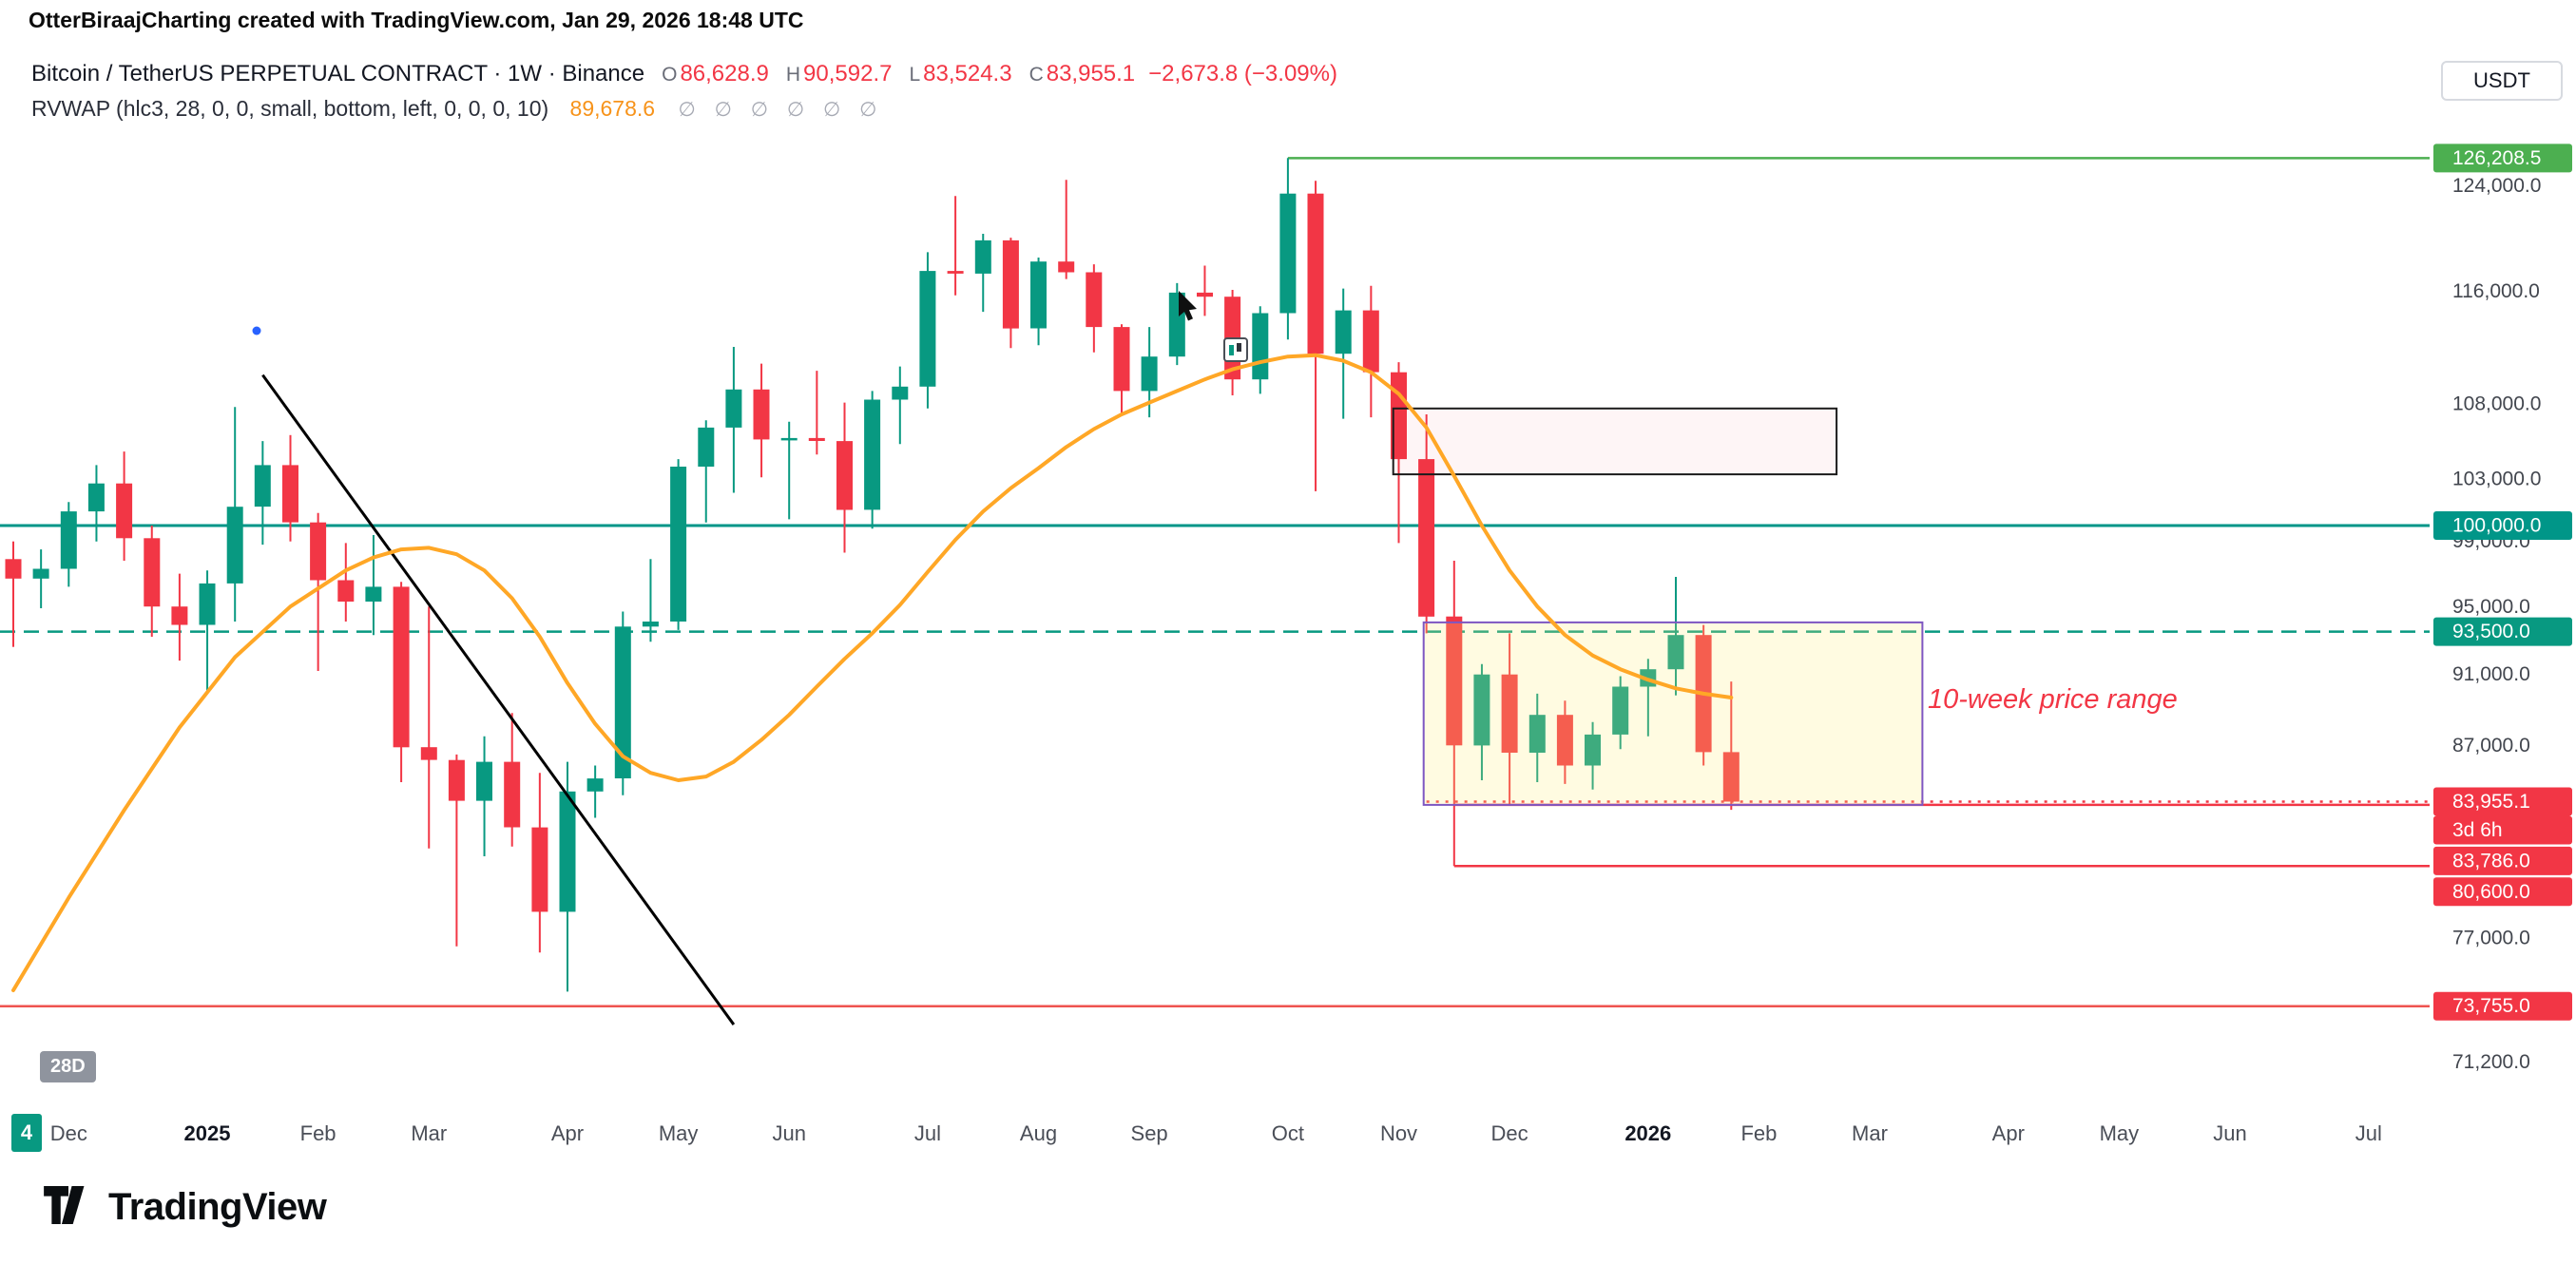  I want to click on time-axis-label: Sep, so click(1150, 1133).